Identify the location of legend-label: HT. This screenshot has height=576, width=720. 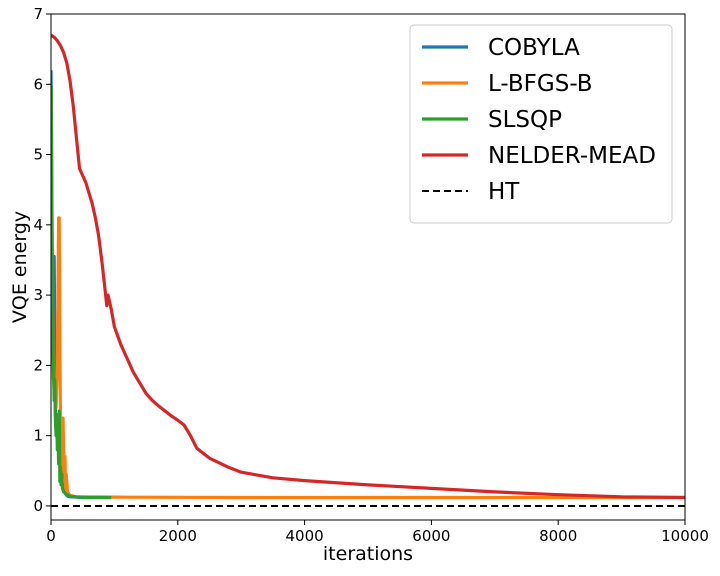
(504, 192).